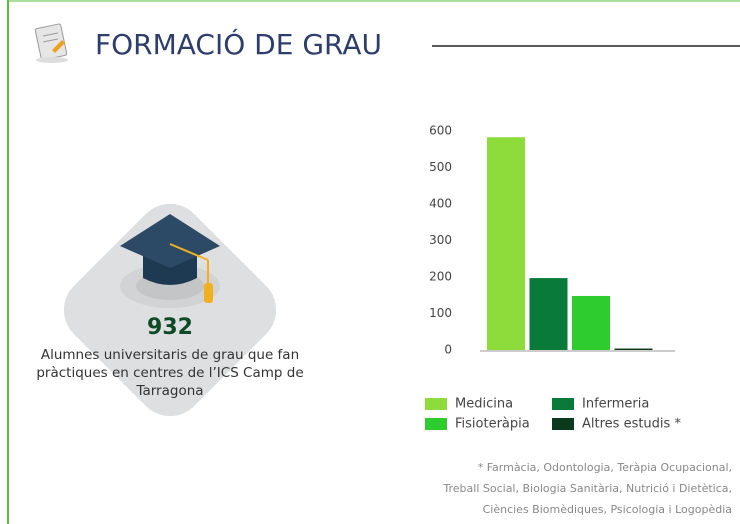 The height and width of the screenshot is (524, 740). What do you see at coordinates (440, 167) in the screenshot?
I see `y-tick-label: 500` at bounding box center [440, 167].